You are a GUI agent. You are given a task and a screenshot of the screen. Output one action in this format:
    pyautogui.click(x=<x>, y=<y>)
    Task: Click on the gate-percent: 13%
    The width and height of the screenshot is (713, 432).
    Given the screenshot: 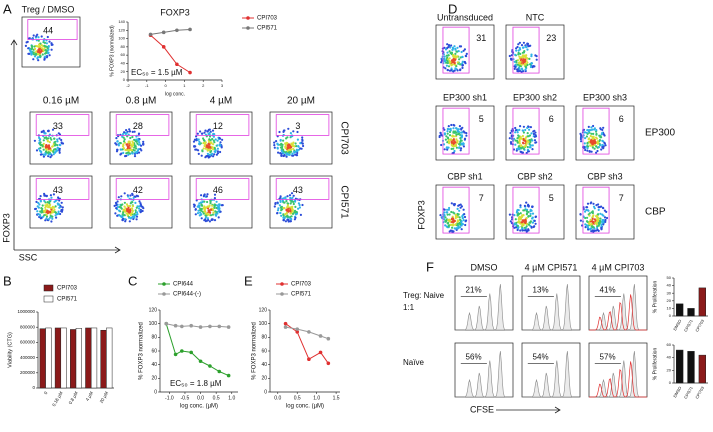 What is the action you would take?
    pyautogui.click(x=541, y=290)
    